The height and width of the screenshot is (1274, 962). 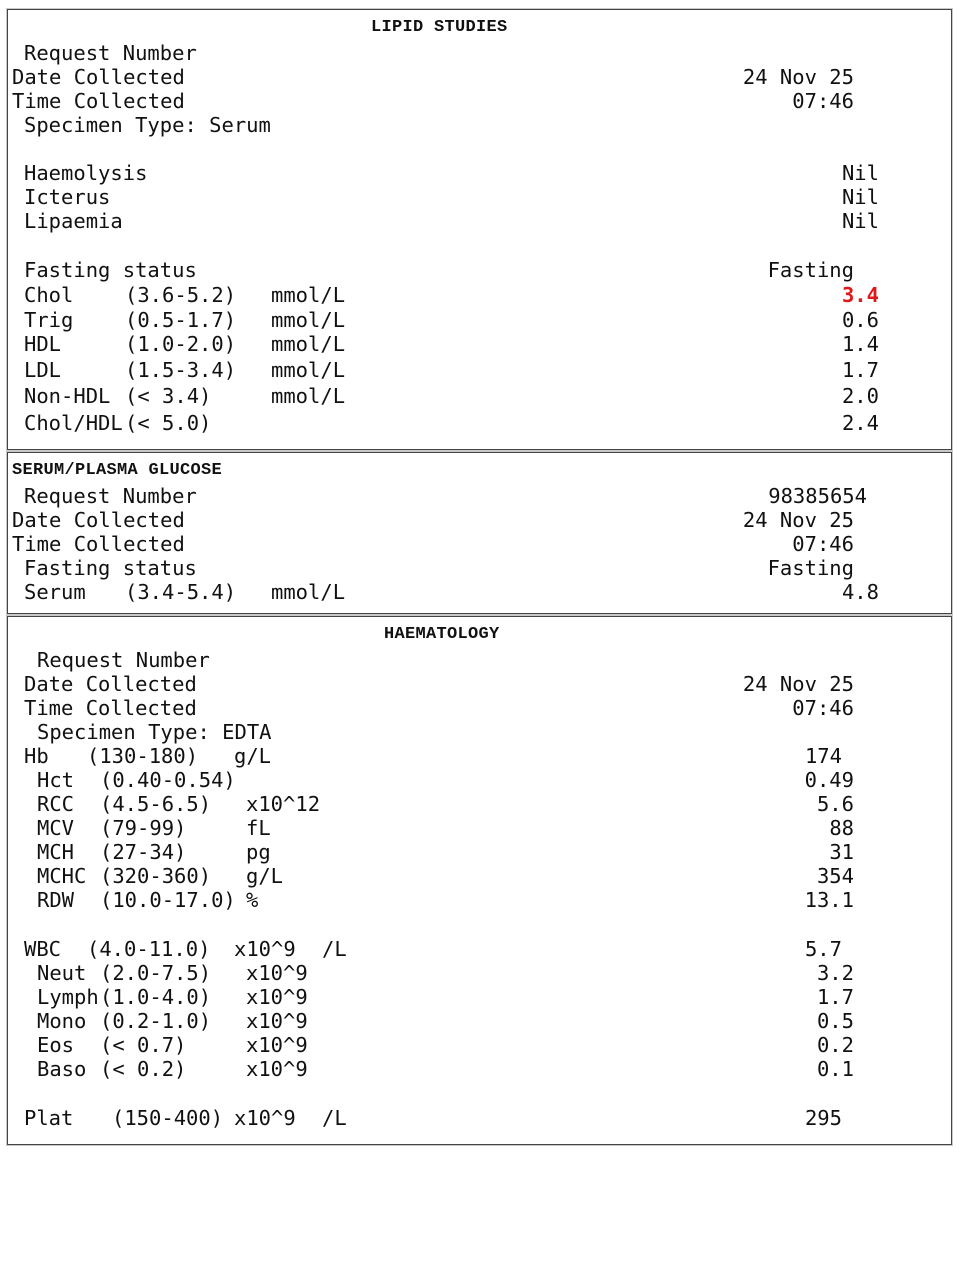 What do you see at coordinates (823, 1118) in the screenshot?
I see `result-value: 295` at bounding box center [823, 1118].